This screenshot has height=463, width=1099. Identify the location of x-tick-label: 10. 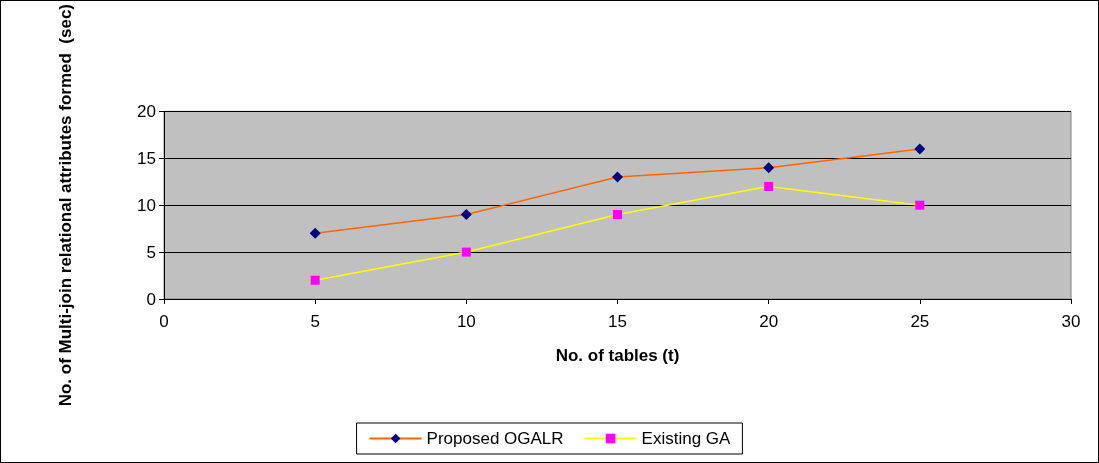
(466, 321).